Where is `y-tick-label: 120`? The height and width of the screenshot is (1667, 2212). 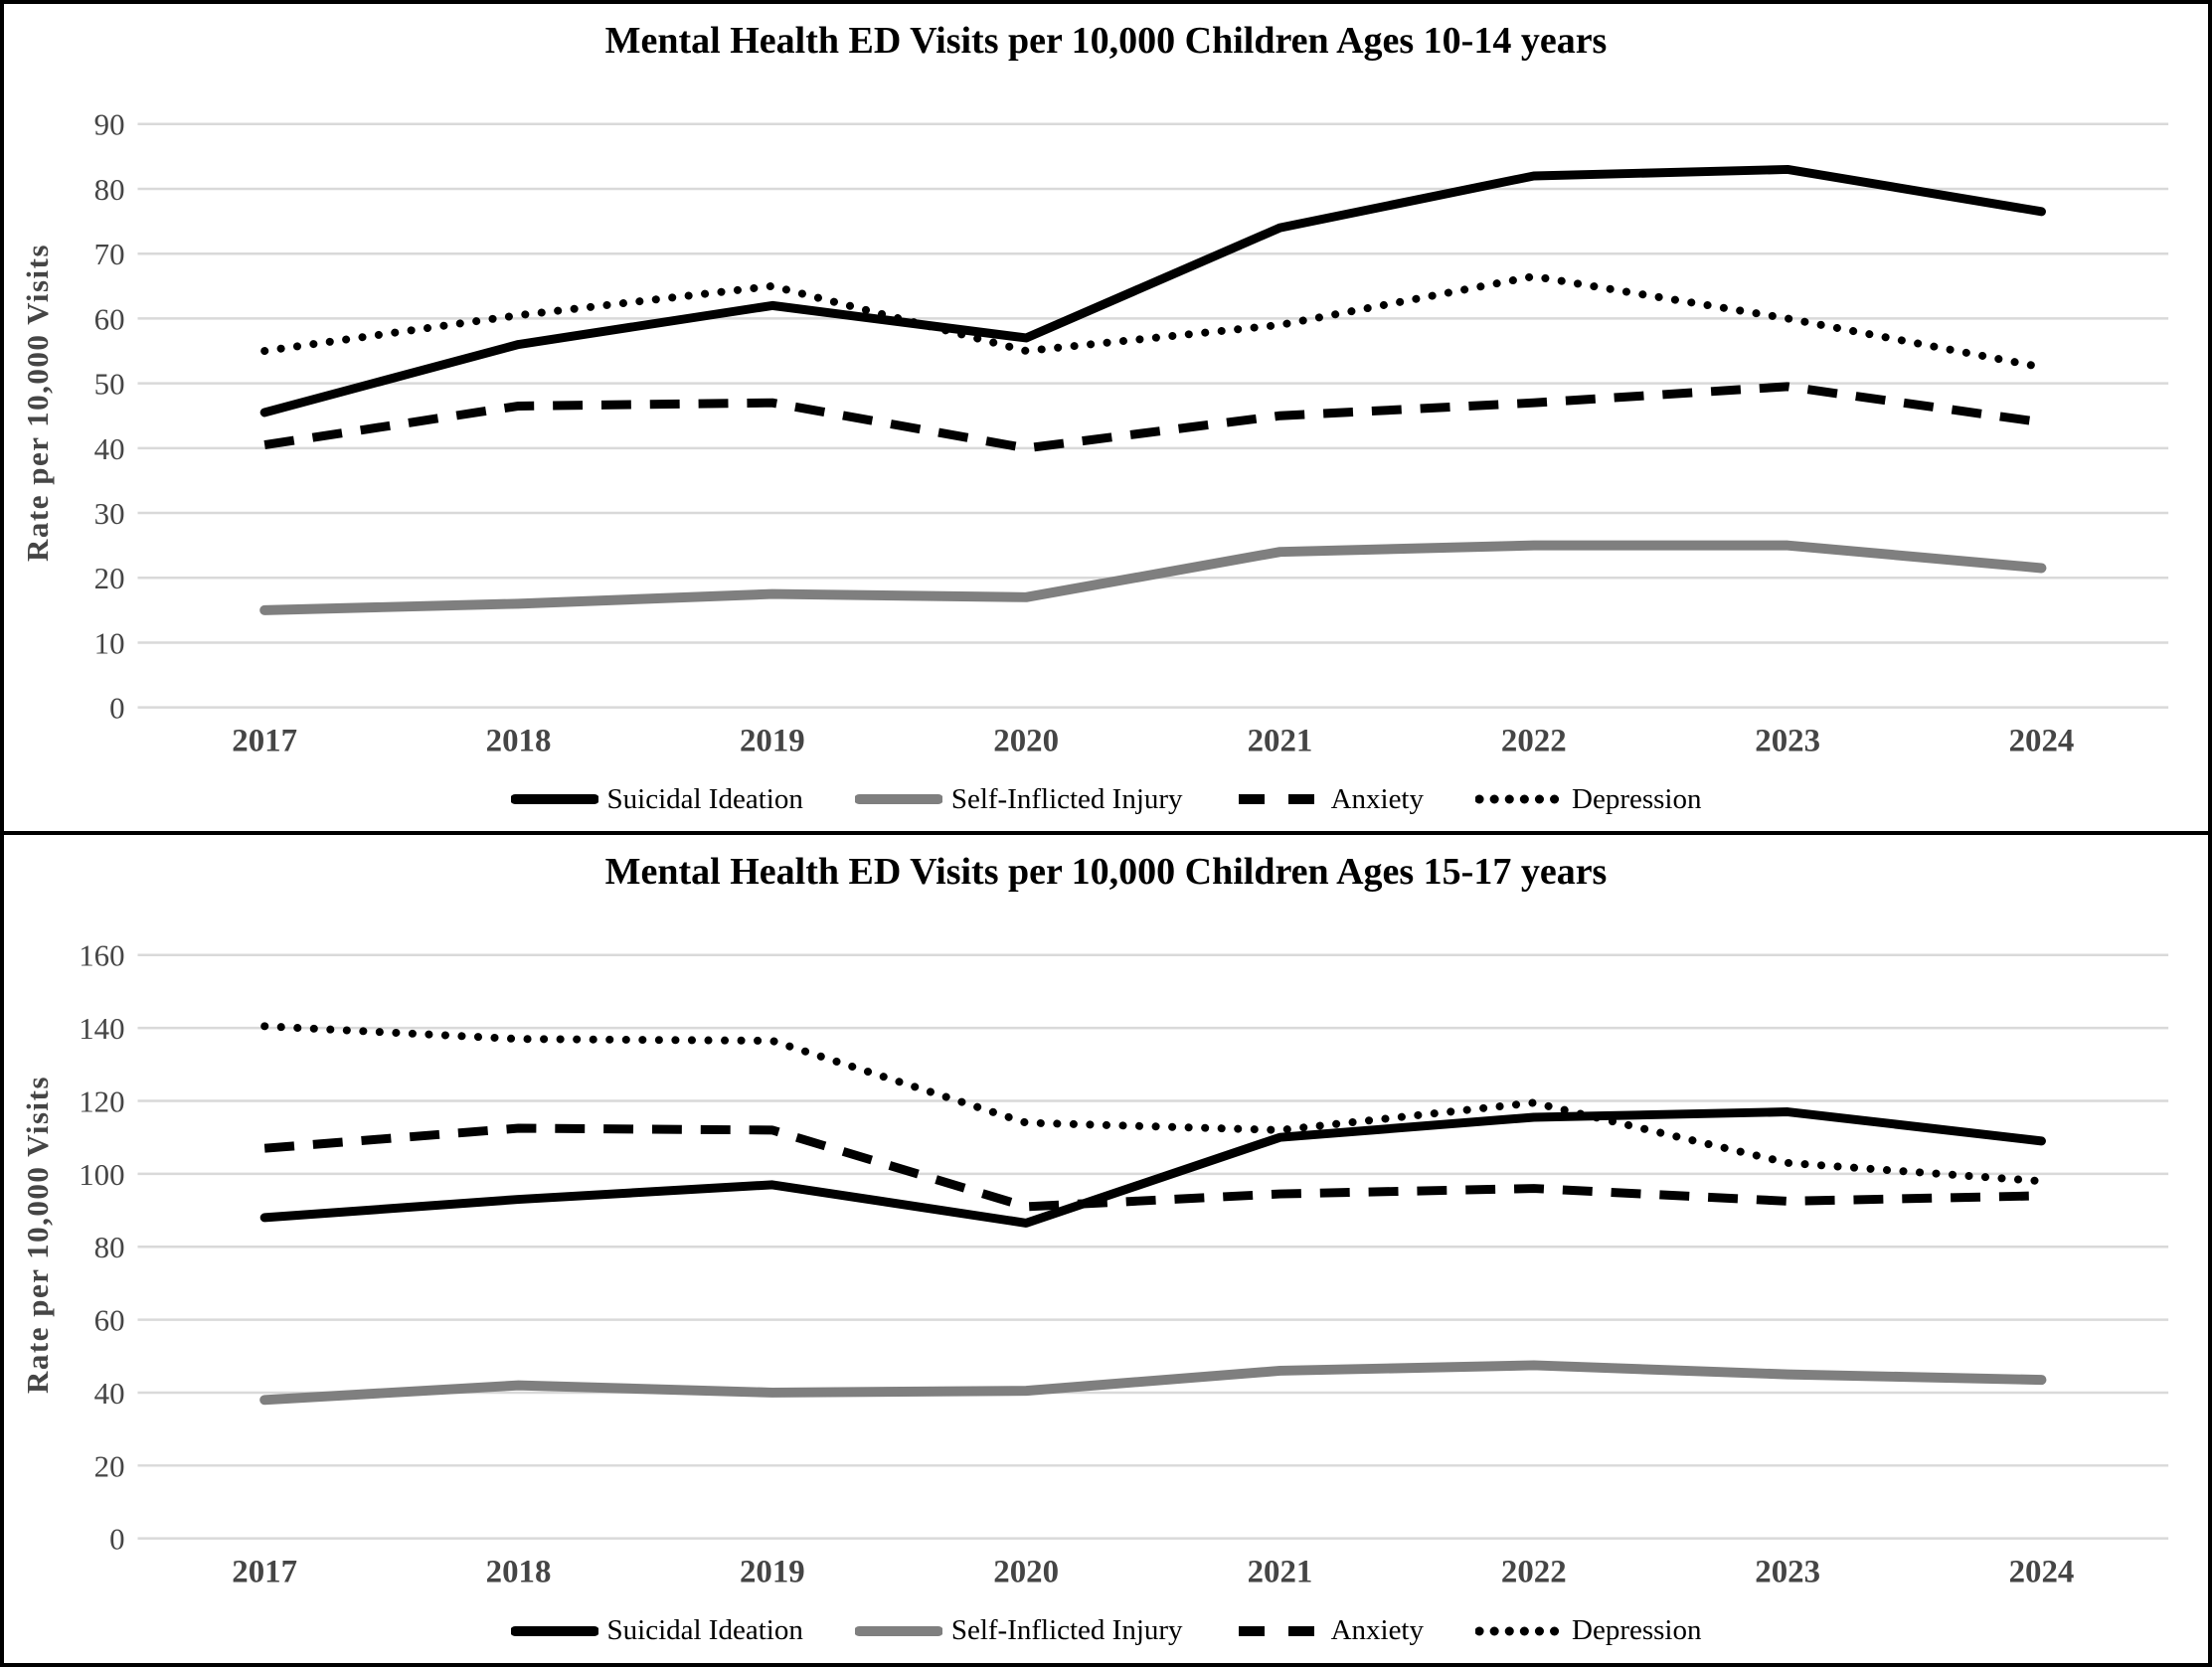 y-tick-label: 120 is located at coordinates (101, 1101).